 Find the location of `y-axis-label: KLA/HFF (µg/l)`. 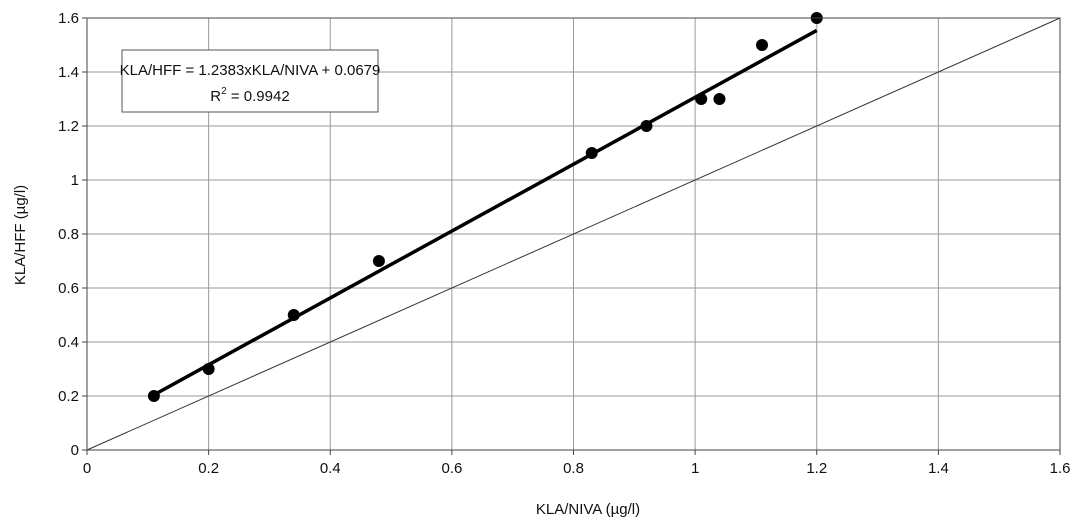

y-axis-label: KLA/HFF (µg/l) is located at coordinates (20, 235).